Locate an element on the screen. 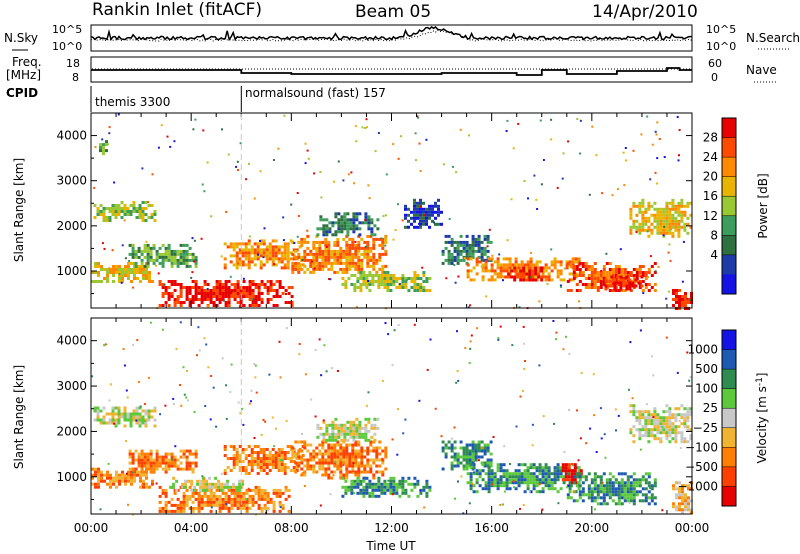  power-y-axis-label: Slant Range [km] is located at coordinates (19, 210).